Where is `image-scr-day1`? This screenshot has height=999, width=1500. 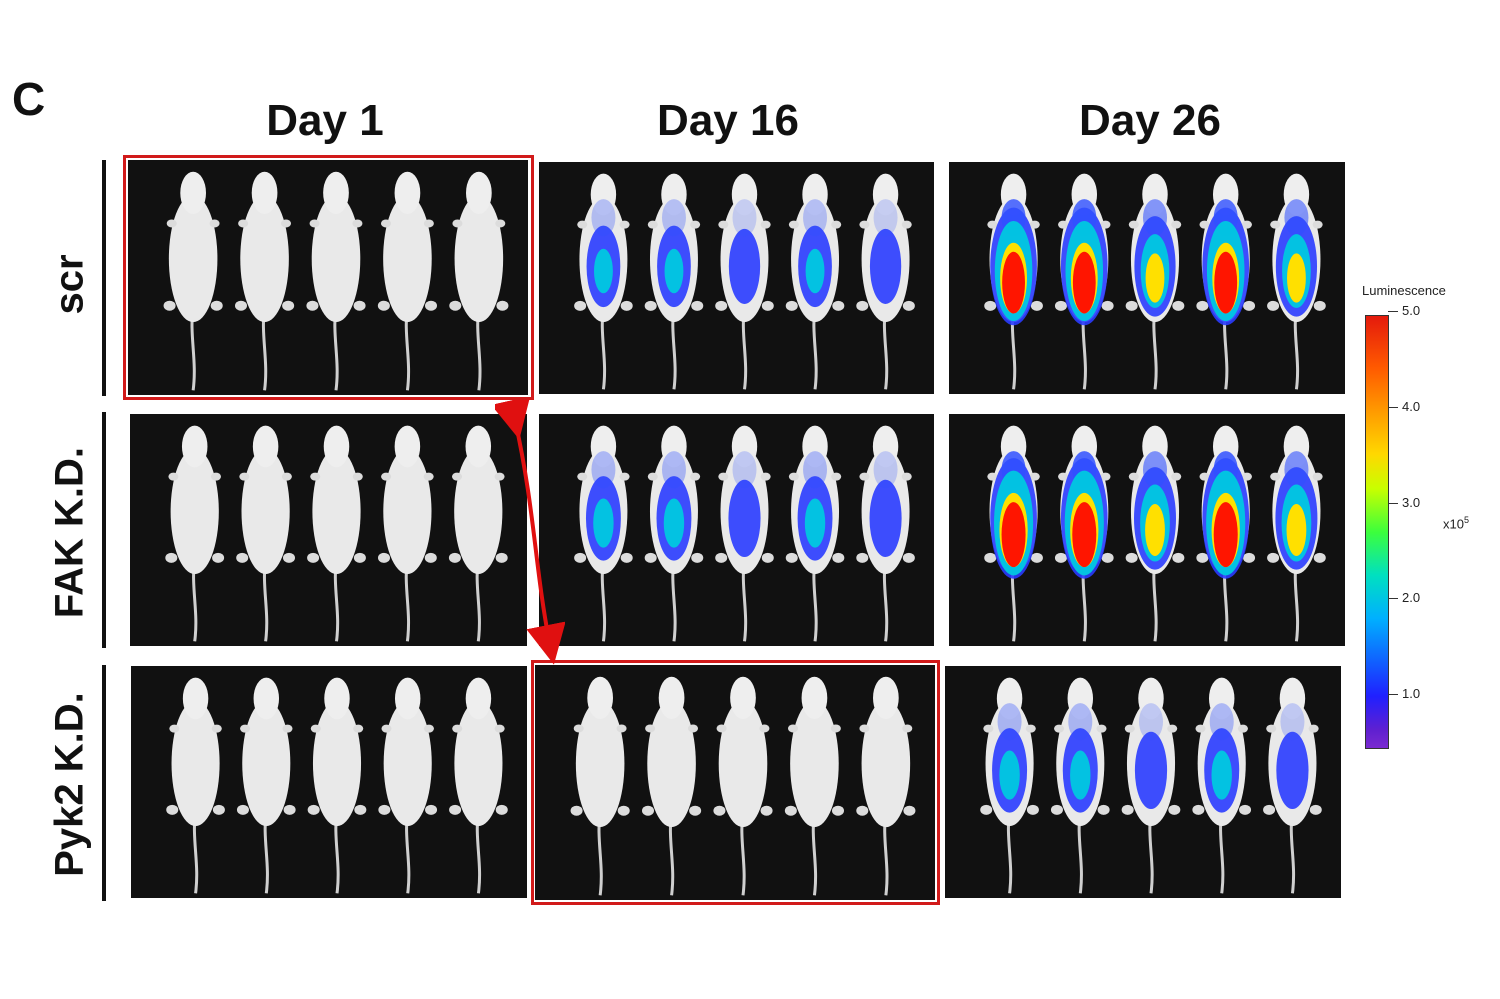
image-scr-day1 is located at coordinates (328, 277).